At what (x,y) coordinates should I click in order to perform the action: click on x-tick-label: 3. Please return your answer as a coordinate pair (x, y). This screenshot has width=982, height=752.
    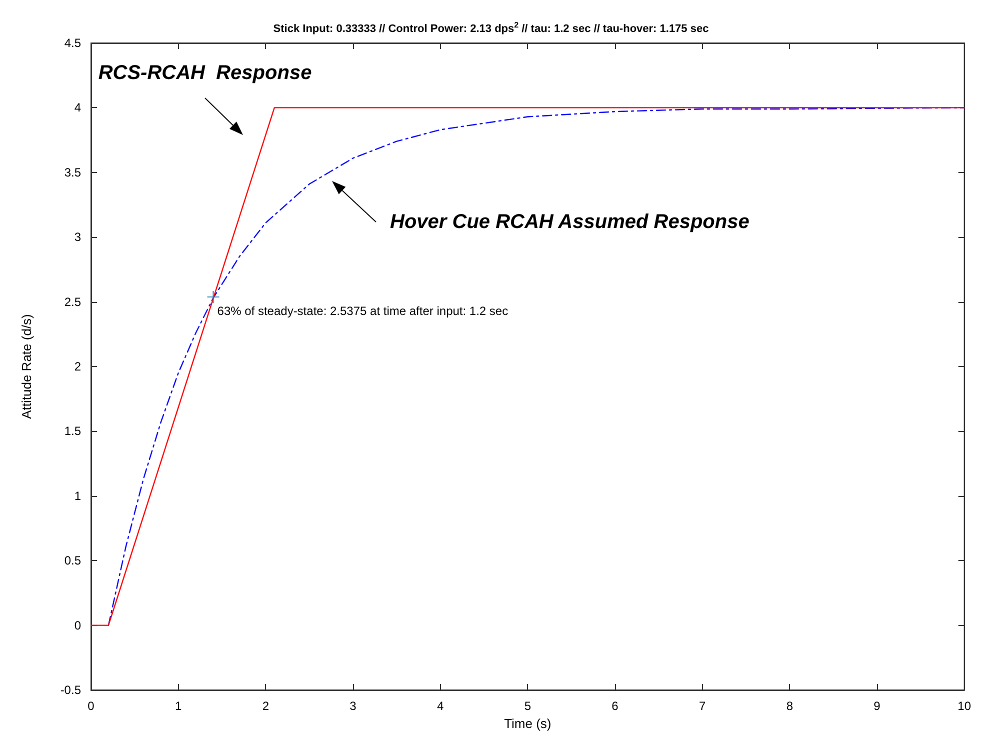
    Looking at the image, I should click on (353, 706).